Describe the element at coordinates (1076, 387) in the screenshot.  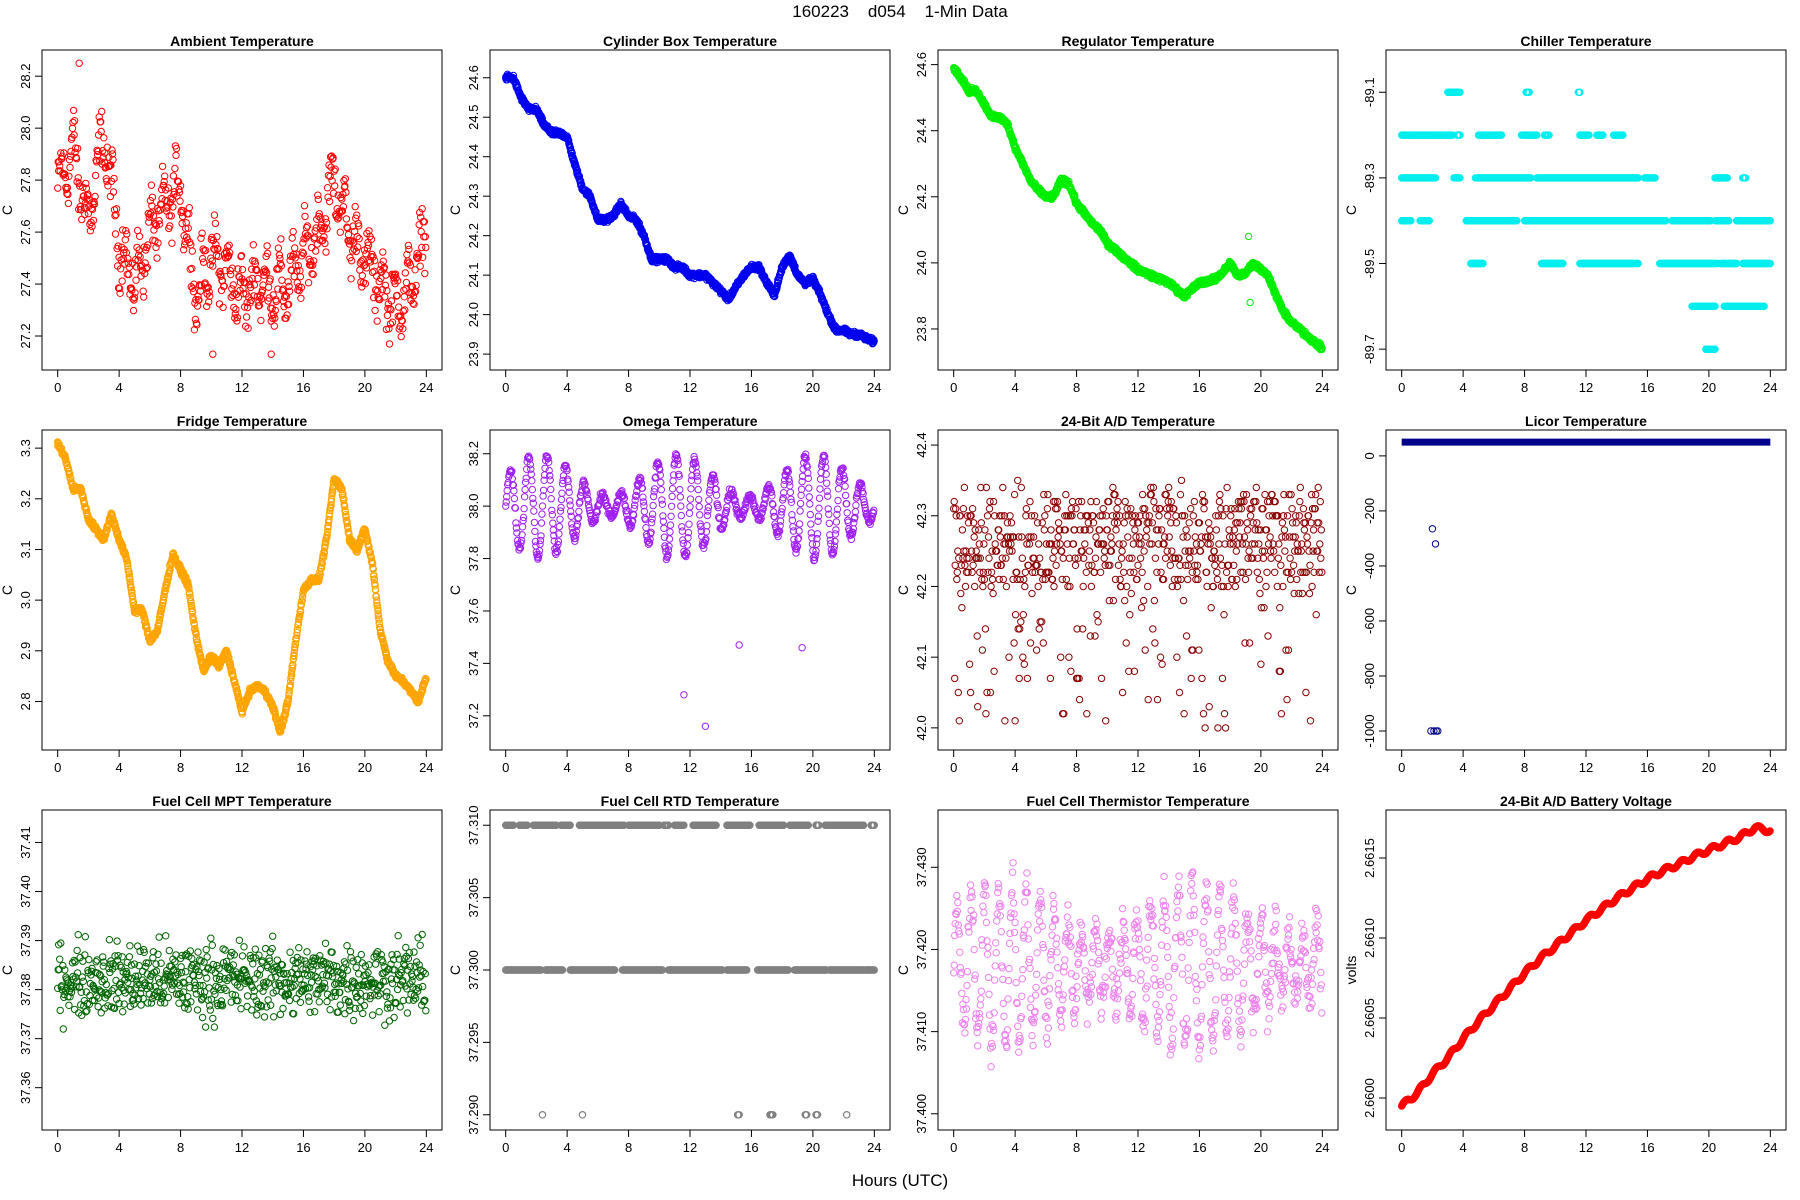
I see `x-tick-label: 8` at that location.